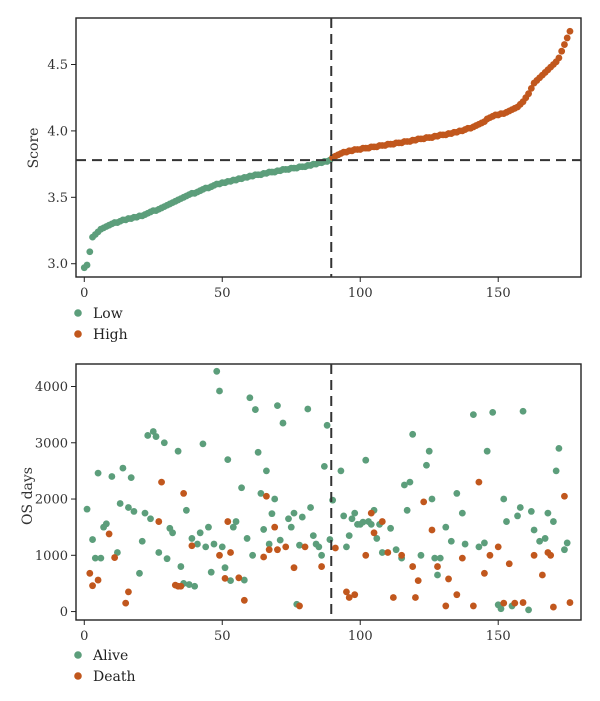 The width and height of the screenshot is (600, 701). Describe the element at coordinates (57, 264) in the screenshot. I see `score-y-tick-label: 3.0` at that location.